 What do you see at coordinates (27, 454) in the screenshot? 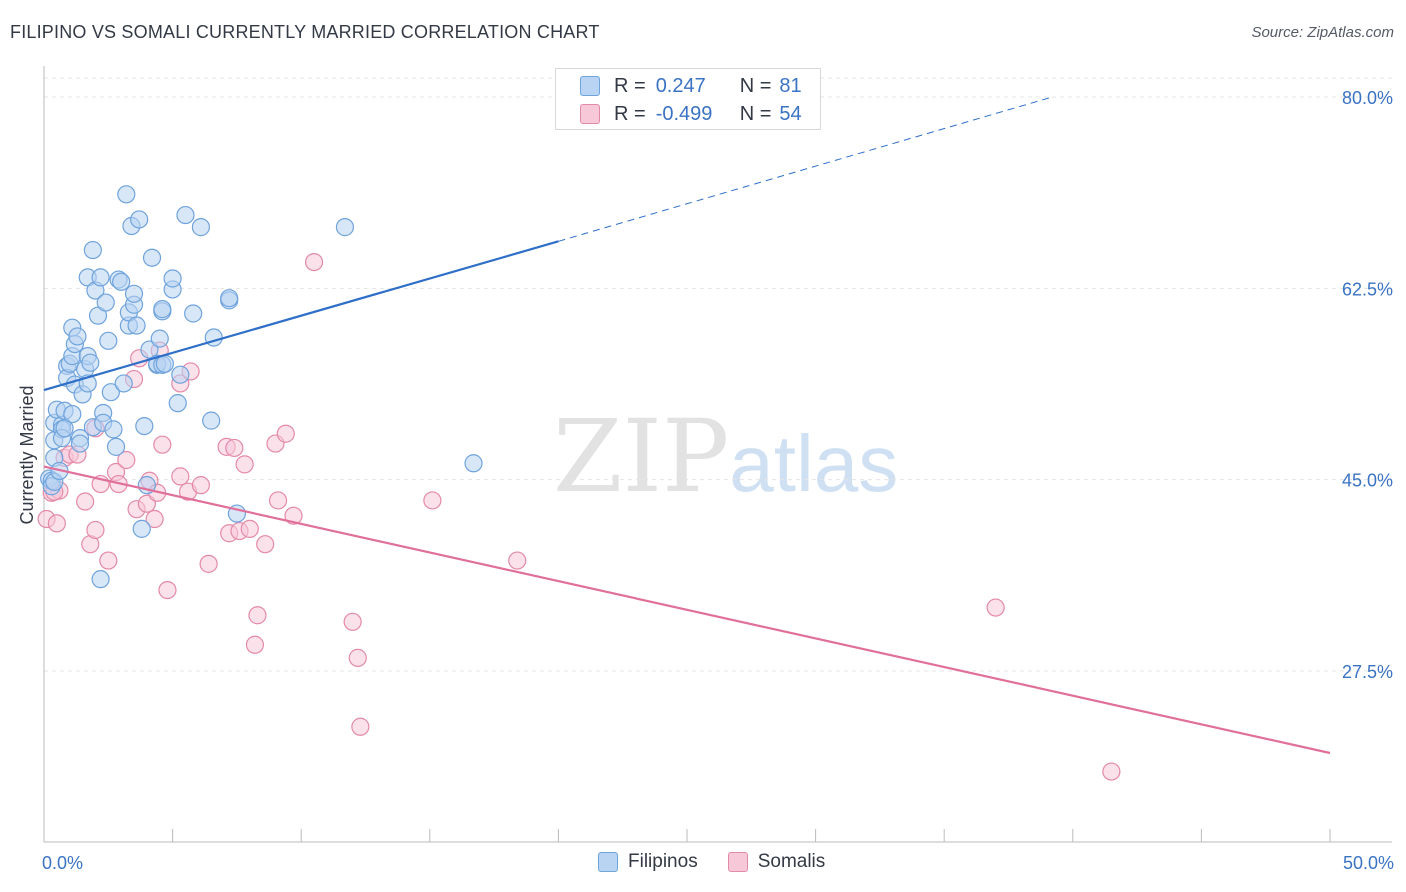
I see `y-axis-label: Currently Married` at bounding box center [27, 454].